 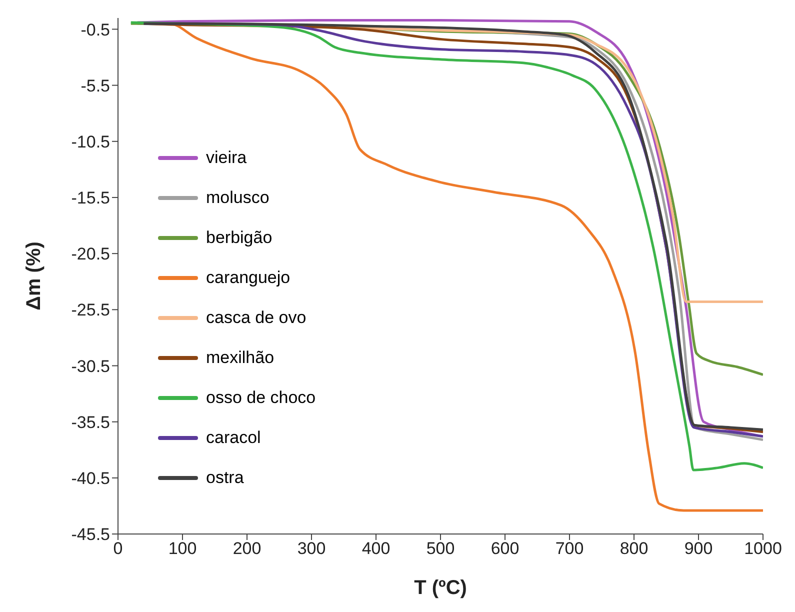 I want to click on y-tick-label: -15.5, so click(x=90, y=198).